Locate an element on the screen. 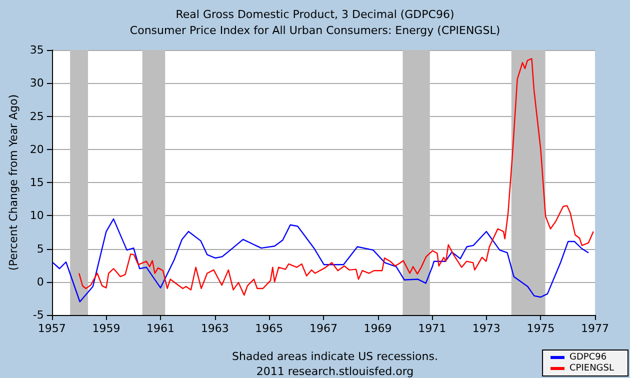  y-tick-label: 25 is located at coordinates (37, 116).